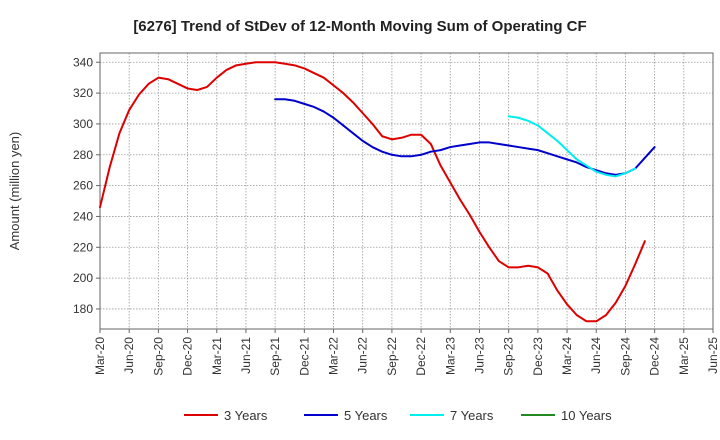  Describe the element at coordinates (100, 356) in the screenshot. I see `x-tick-label: Mar-20` at that location.